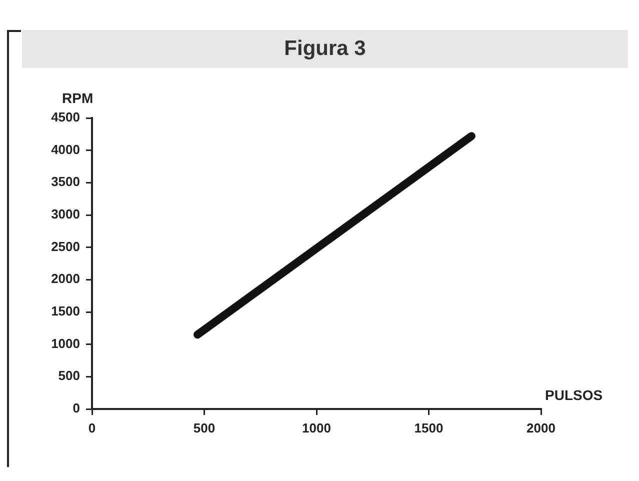 The height and width of the screenshot is (481, 639). What do you see at coordinates (316, 428) in the screenshot?
I see `x-tick-label: 1000` at bounding box center [316, 428].